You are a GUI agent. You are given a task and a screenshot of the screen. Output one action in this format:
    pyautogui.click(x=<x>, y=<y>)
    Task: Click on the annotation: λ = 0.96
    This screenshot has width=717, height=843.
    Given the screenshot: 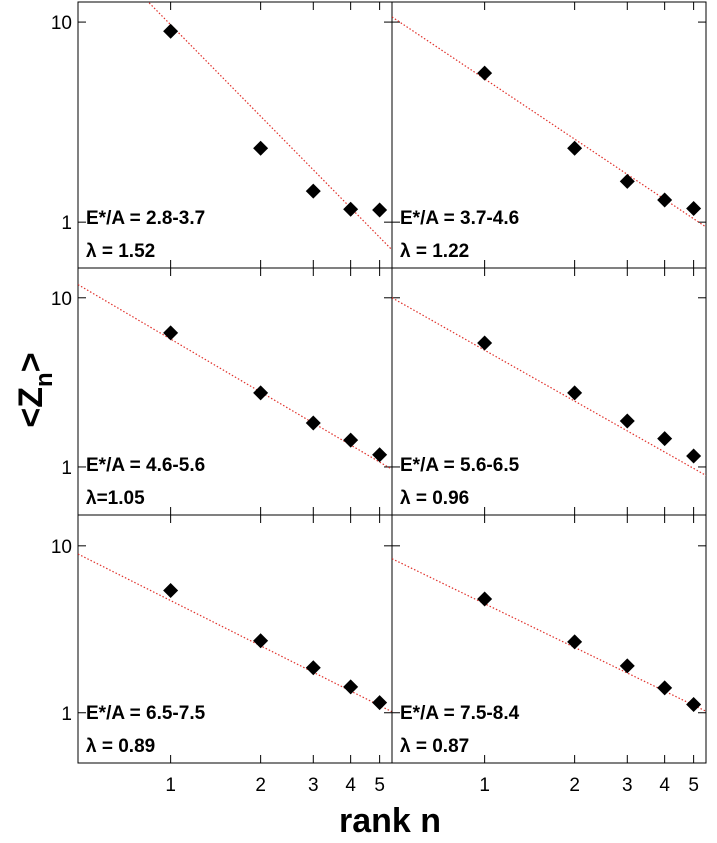 What is the action you would take?
    pyautogui.click(x=434, y=498)
    